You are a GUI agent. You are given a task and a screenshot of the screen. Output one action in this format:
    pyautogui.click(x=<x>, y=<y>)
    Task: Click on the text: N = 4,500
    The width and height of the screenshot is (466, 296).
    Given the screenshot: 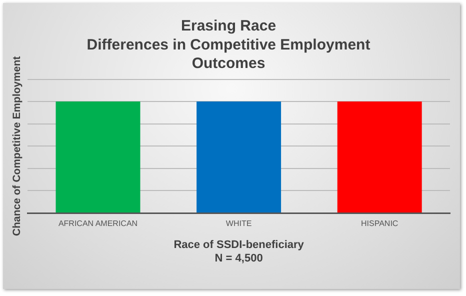 What is the action you would take?
    pyautogui.click(x=238, y=258)
    